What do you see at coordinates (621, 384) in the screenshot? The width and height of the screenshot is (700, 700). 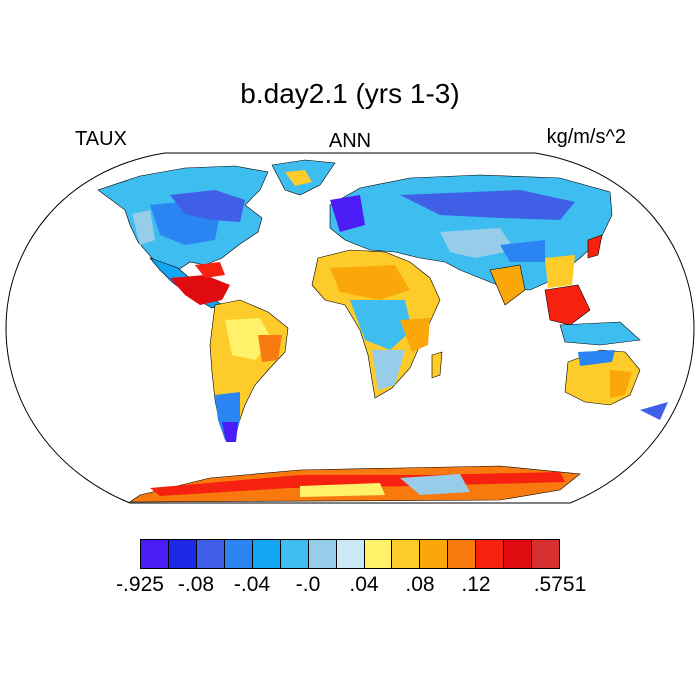 I see `australia-east` at bounding box center [621, 384].